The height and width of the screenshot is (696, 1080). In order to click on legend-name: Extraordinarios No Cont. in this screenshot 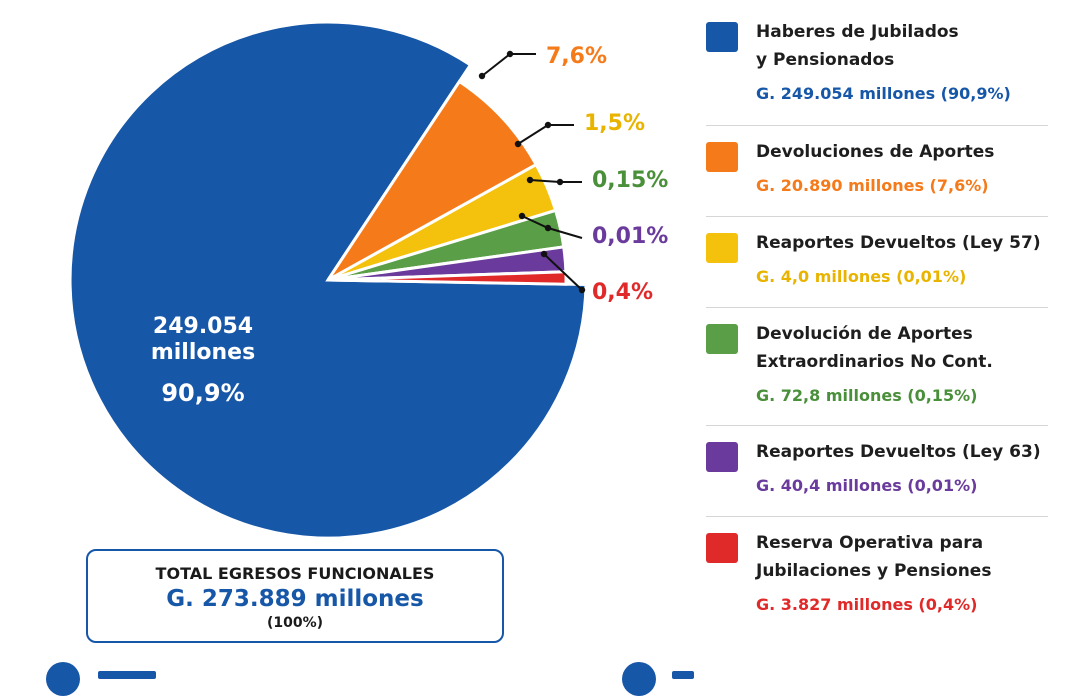, I will do `click(874, 362)`.